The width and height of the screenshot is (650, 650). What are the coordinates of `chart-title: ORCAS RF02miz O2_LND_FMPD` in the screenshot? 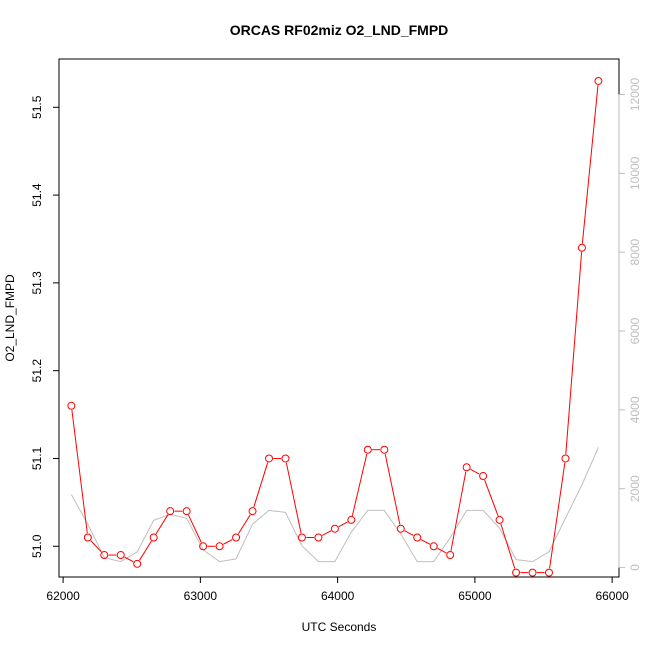 It's located at (339, 30).